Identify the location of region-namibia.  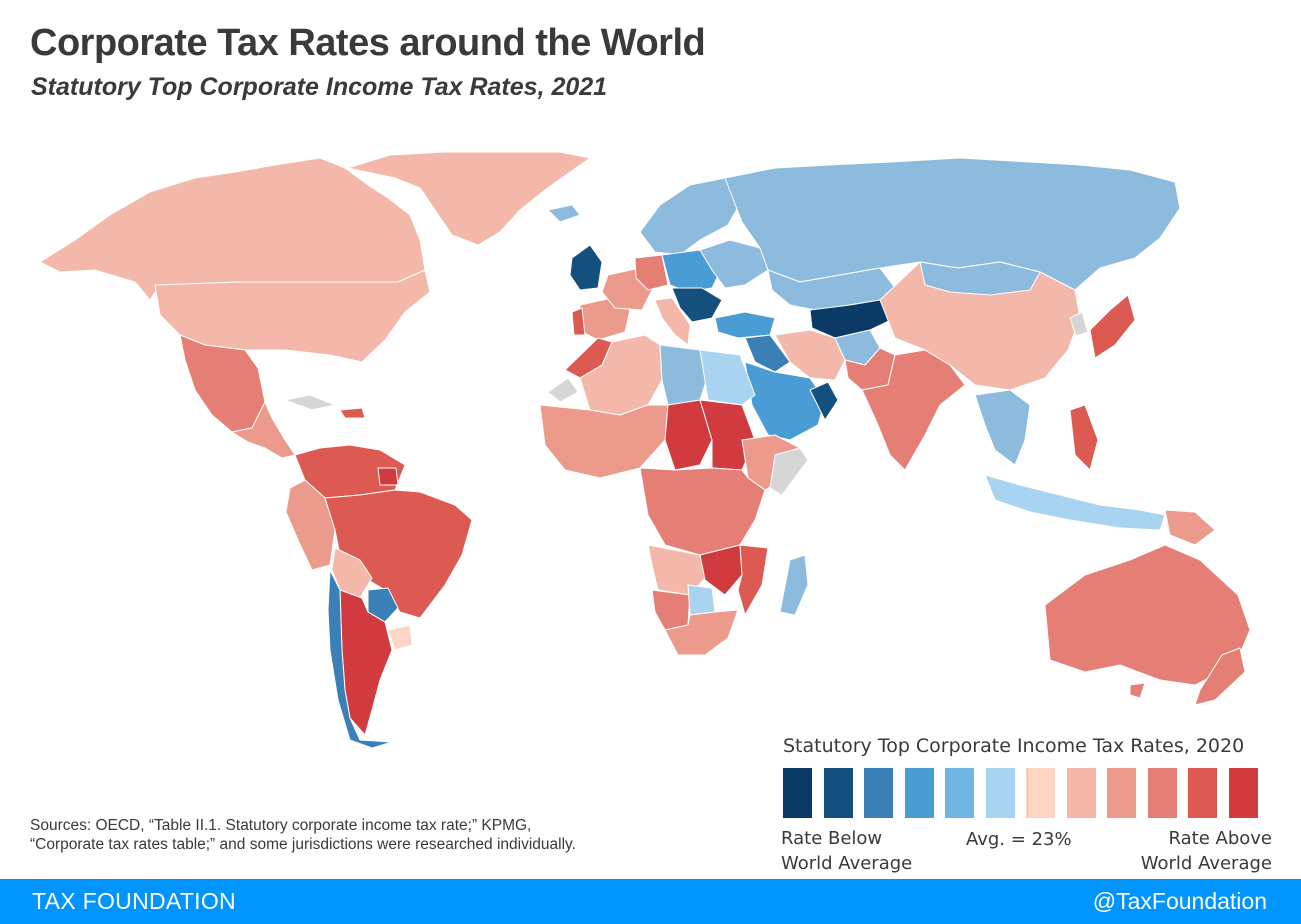
(671, 610).